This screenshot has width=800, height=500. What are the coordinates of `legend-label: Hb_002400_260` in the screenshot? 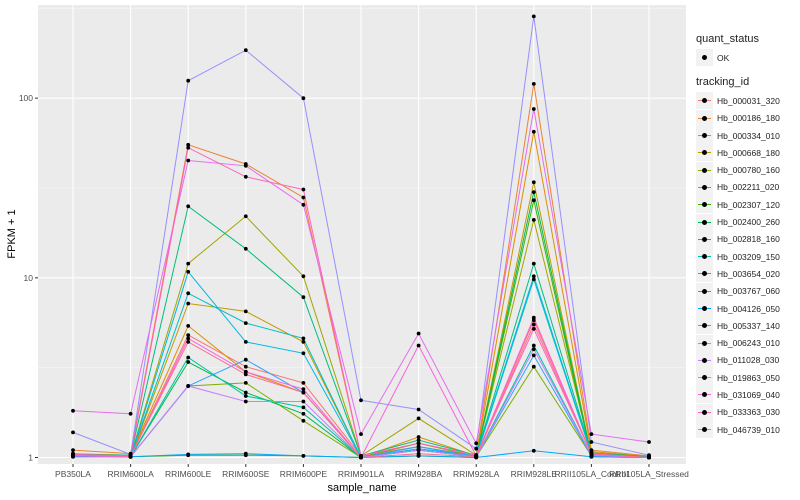 It's located at (748, 222).